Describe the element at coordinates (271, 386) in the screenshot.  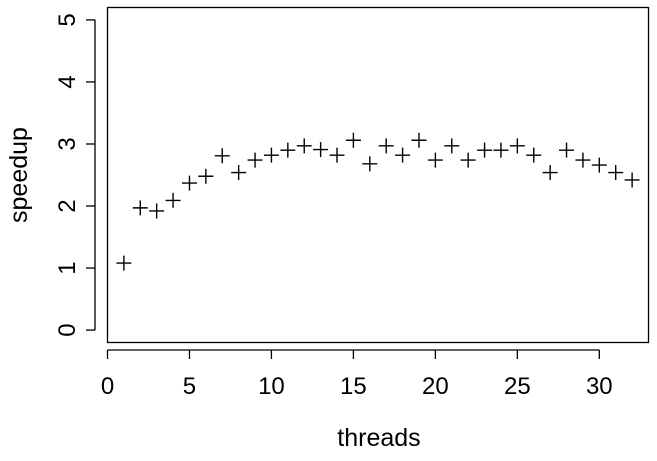
I see `x-tick-label: 10` at that location.